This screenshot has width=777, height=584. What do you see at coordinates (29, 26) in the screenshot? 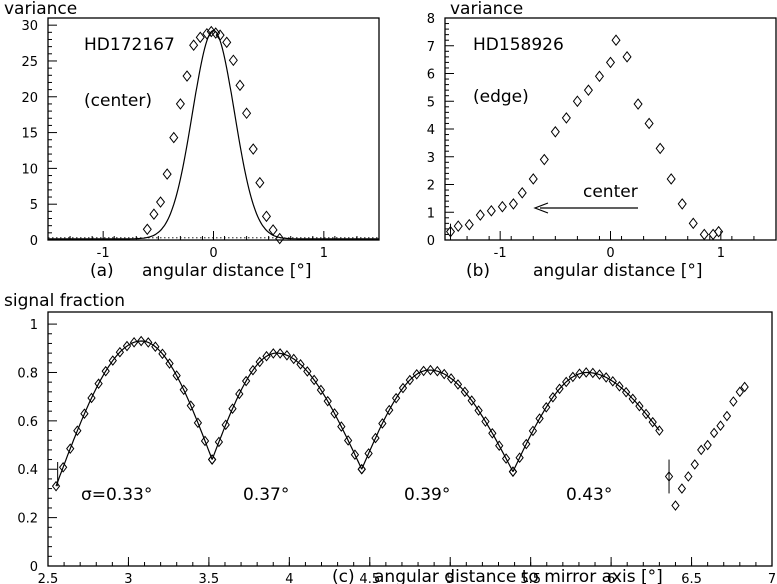
I see `y-tick-label: 30` at bounding box center [29, 26].